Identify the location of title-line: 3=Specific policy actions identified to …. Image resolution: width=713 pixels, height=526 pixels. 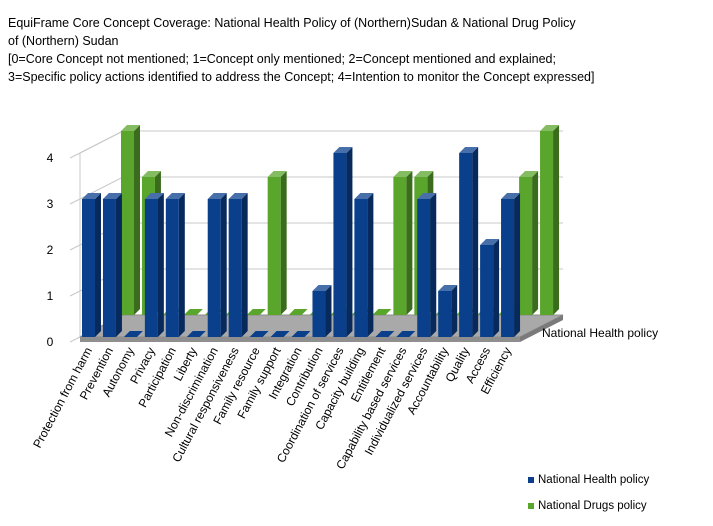
(301, 77).